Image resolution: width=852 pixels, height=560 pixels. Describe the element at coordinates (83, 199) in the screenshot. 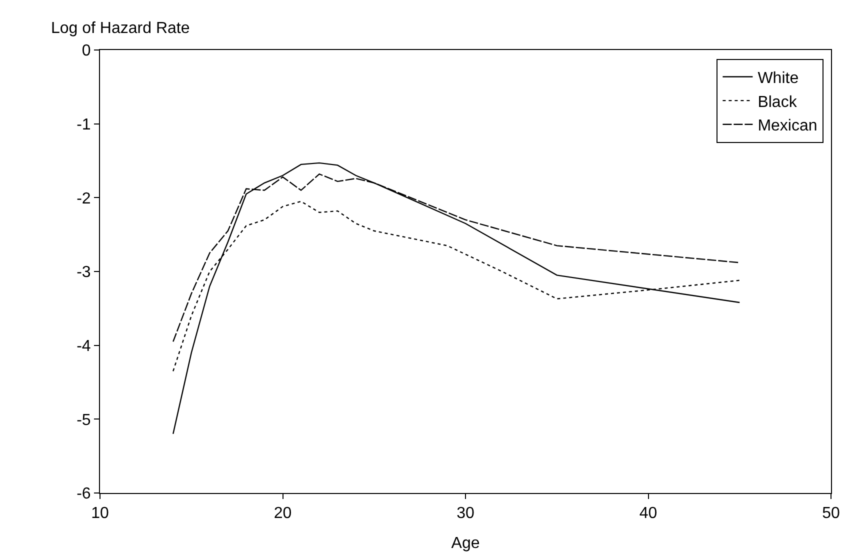

I see `y-tick-label: -2` at that location.